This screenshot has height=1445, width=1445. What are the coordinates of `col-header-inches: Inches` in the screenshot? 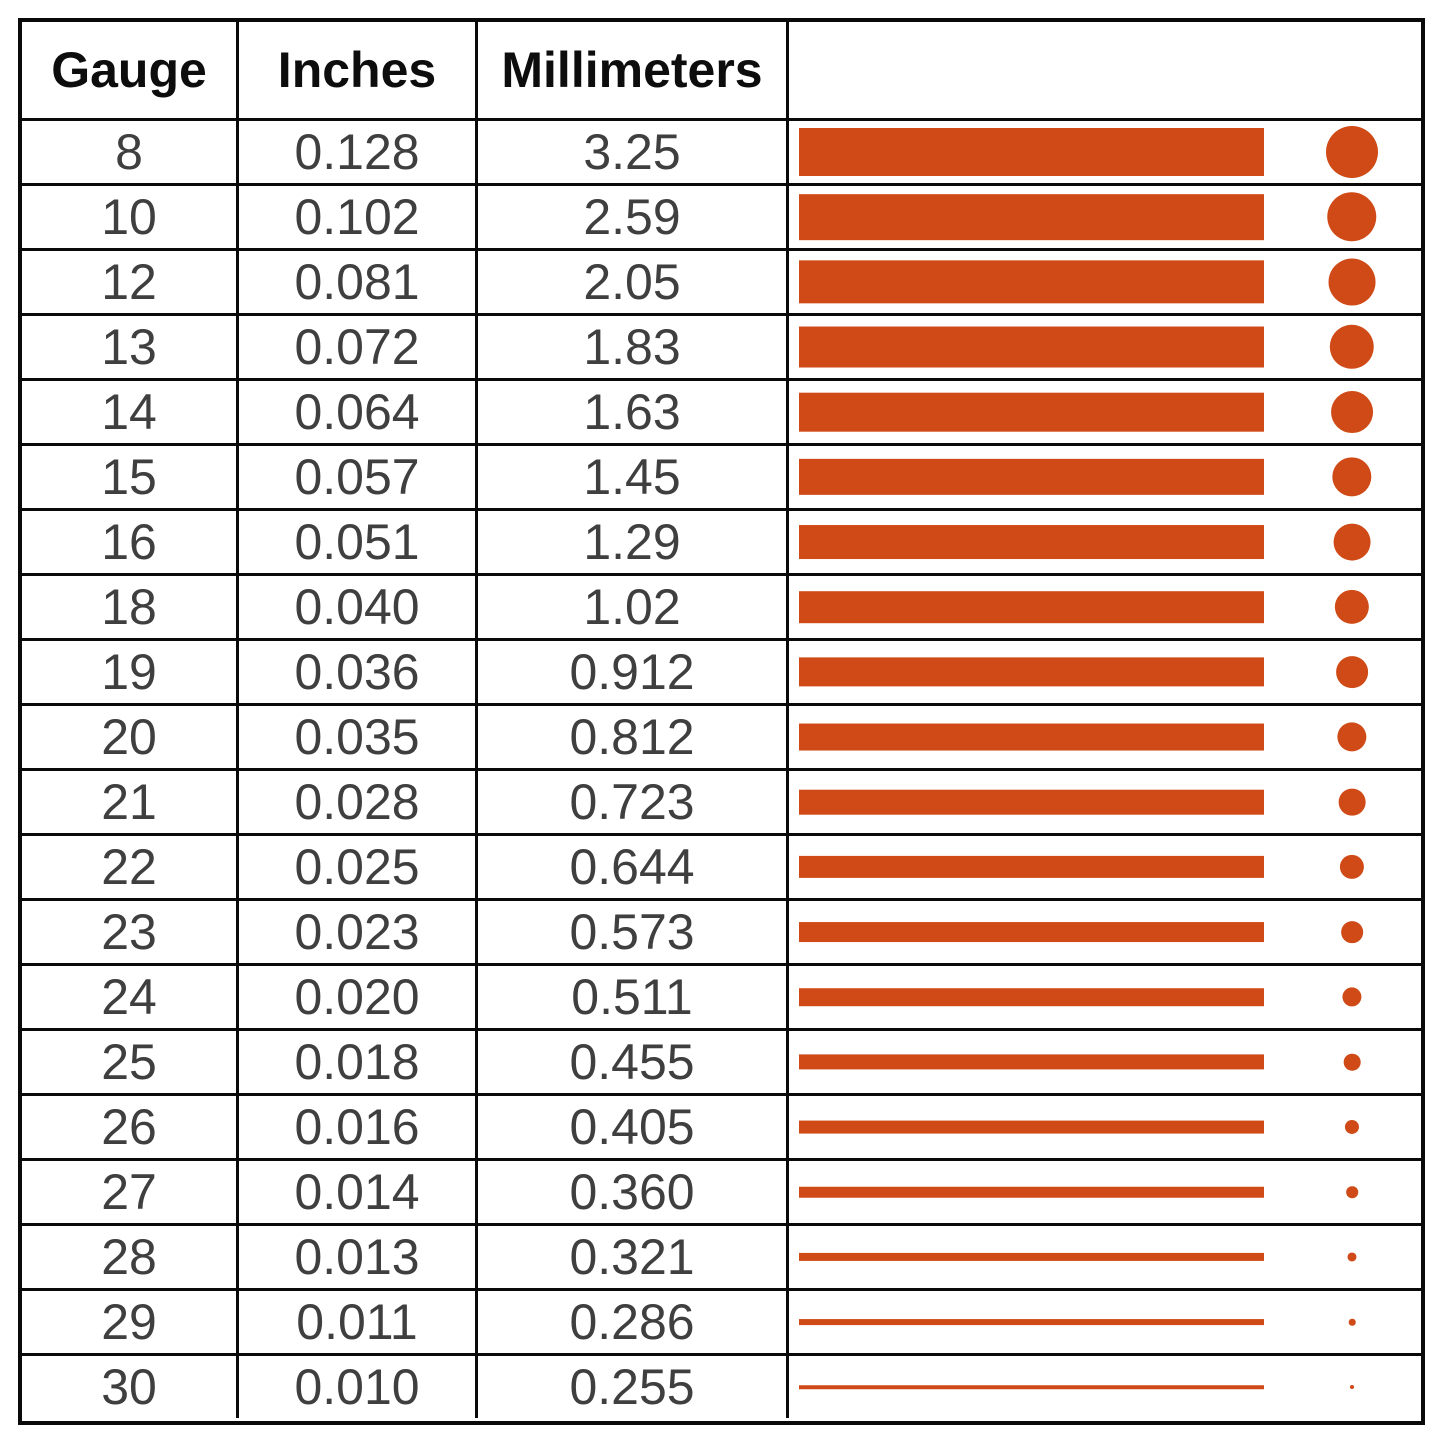 It's located at (358, 70).